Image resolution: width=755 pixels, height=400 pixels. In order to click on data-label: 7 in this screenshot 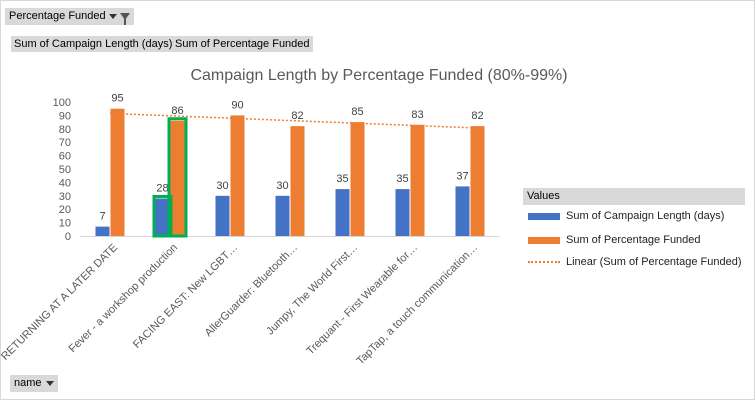, I will do `click(102, 217)`.